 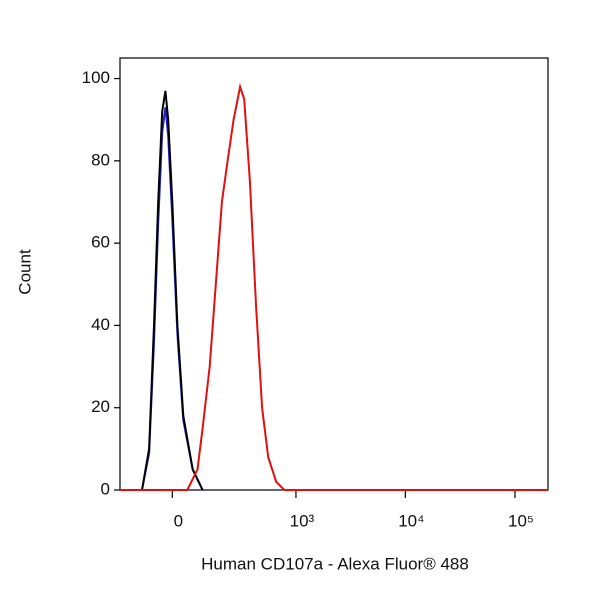 I want to click on y-tick-label: 60, so click(x=100, y=242).